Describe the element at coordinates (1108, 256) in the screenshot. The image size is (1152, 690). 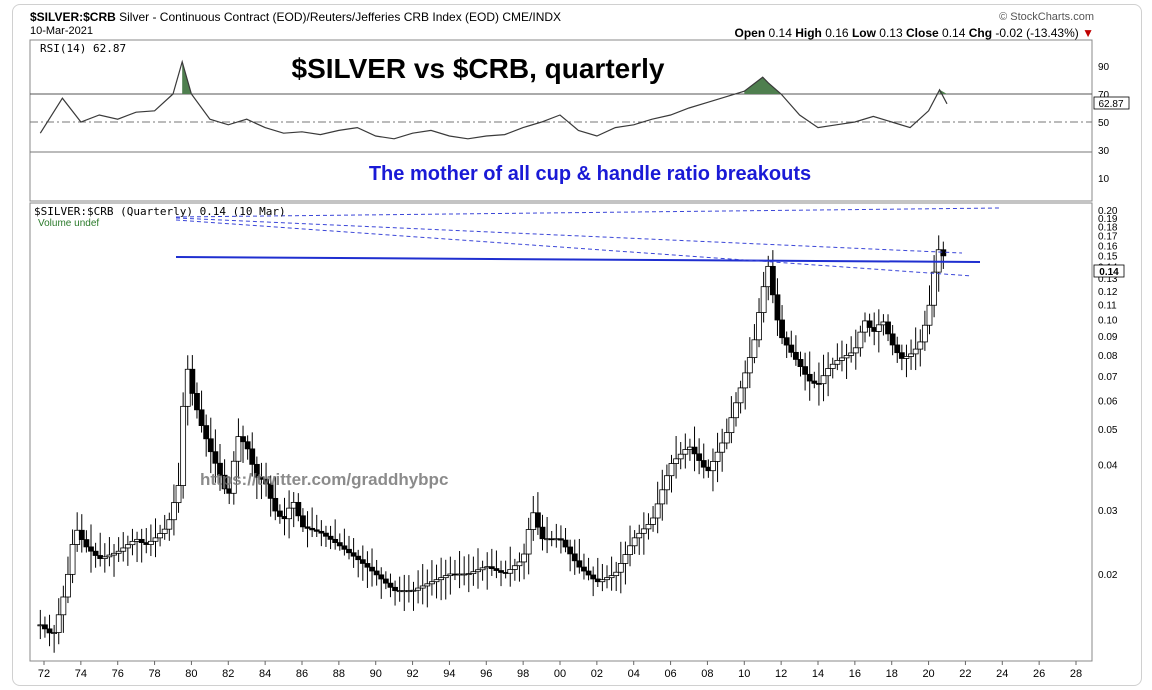
I see `price-tick-label: 0.15` at that location.